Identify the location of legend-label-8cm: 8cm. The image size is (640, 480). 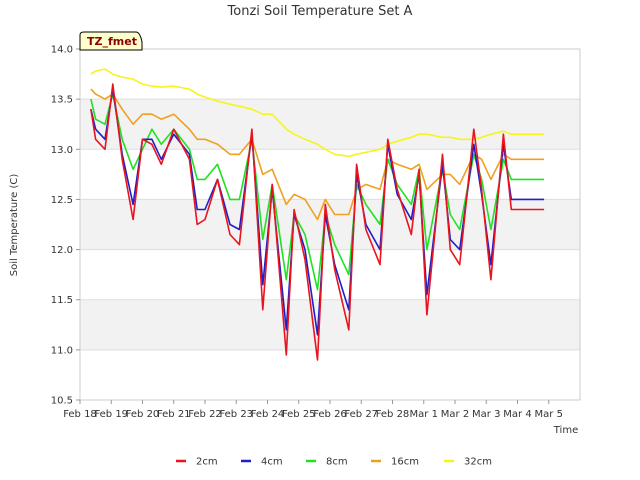
(337, 462).